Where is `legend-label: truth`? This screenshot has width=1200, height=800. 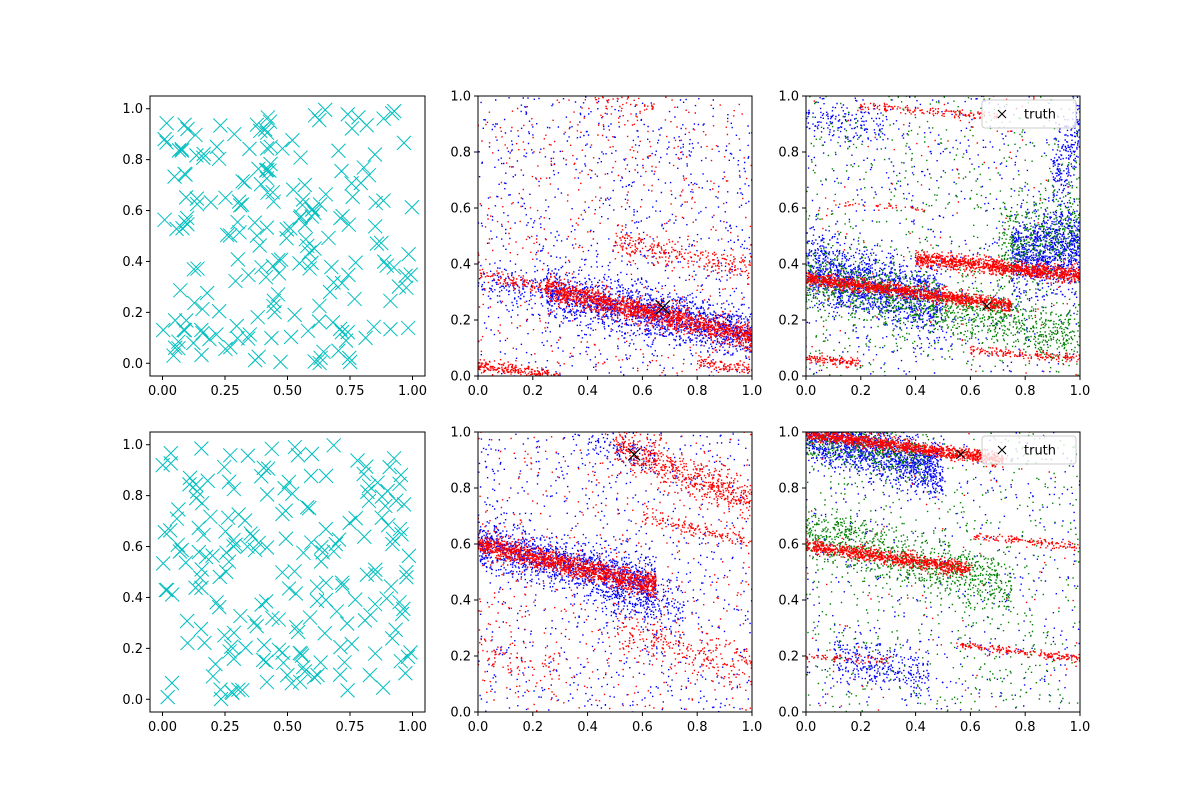
legend-label: truth is located at coordinates (1040, 115).